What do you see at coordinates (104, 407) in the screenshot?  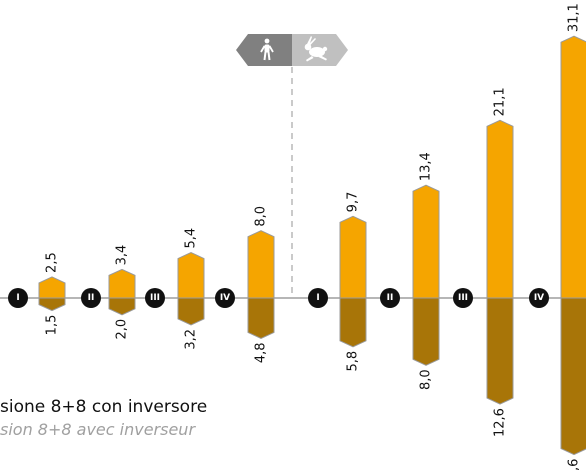 I see `chart-title: sione 8+8 con inversore` at bounding box center [104, 407].